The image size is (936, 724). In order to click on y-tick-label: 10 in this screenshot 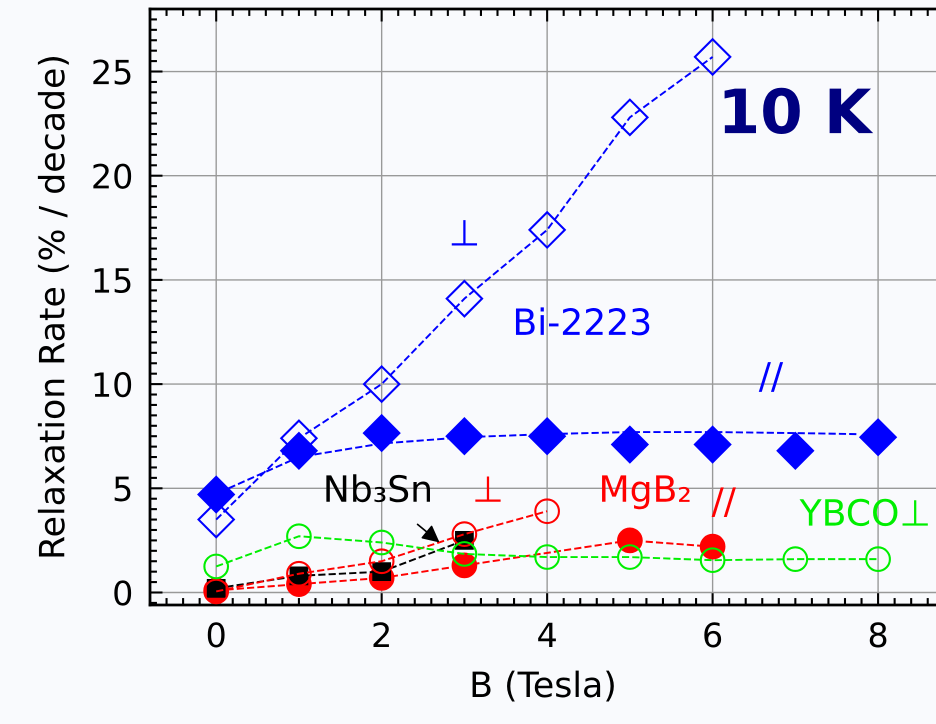, I will do `click(113, 385)`.